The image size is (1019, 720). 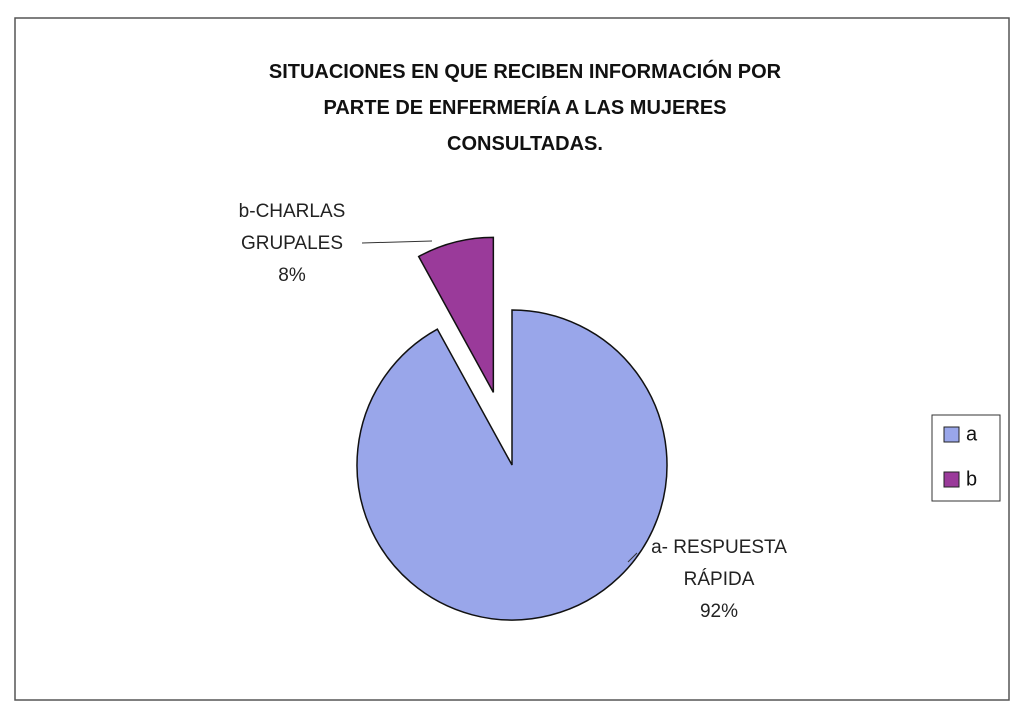 What do you see at coordinates (719, 563) in the screenshot?
I see `data-label-name: a- RESPUESTA RÁPIDA` at bounding box center [719, 563].